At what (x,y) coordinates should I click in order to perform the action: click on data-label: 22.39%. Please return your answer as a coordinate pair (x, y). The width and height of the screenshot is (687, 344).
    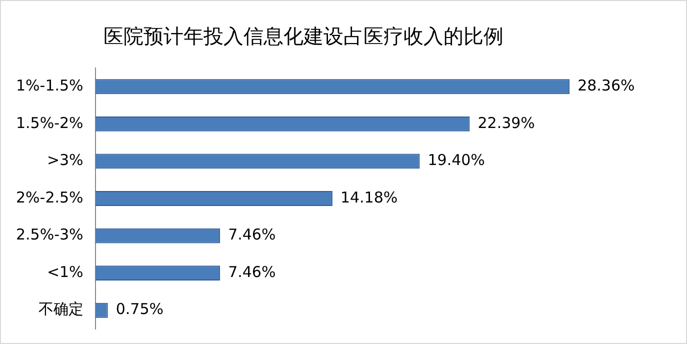
    Looking at the image, I should click on (506, 123).